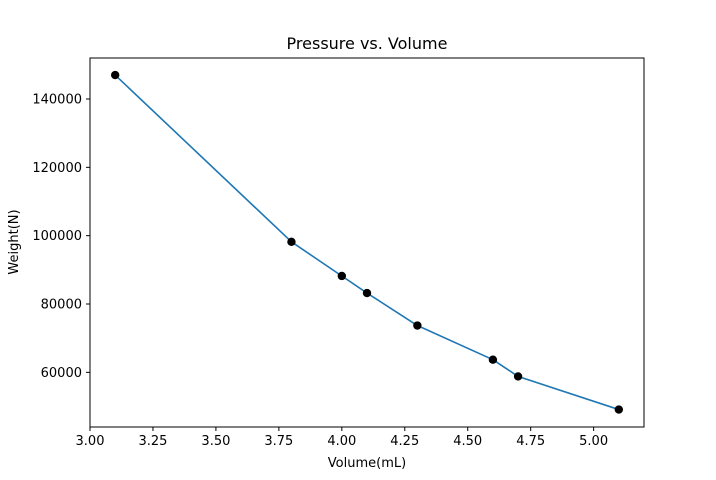 This screenshot has height=480, width=716. I want to click on x-tick-label: 4.75, so click(530, 441).